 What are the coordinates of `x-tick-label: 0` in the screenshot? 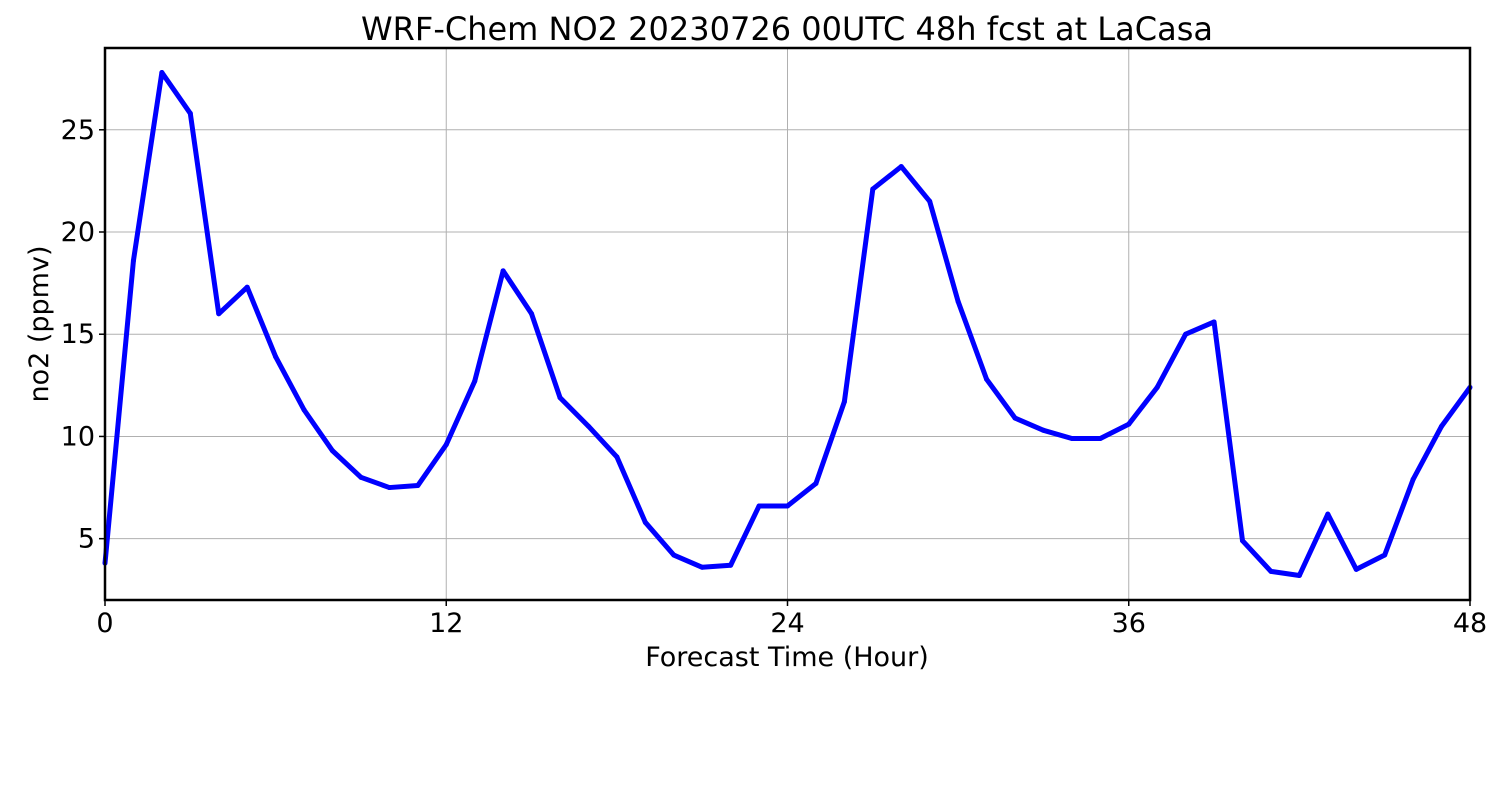 It's located at (104, 623).